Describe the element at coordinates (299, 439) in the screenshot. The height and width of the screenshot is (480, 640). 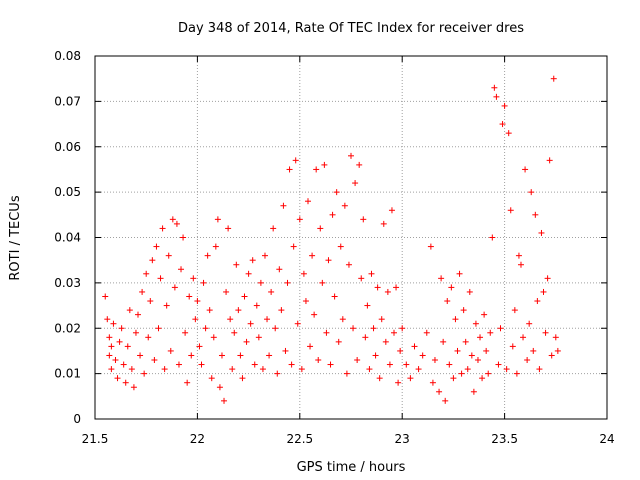
I see `x-tick-label: 22.5` at that location.